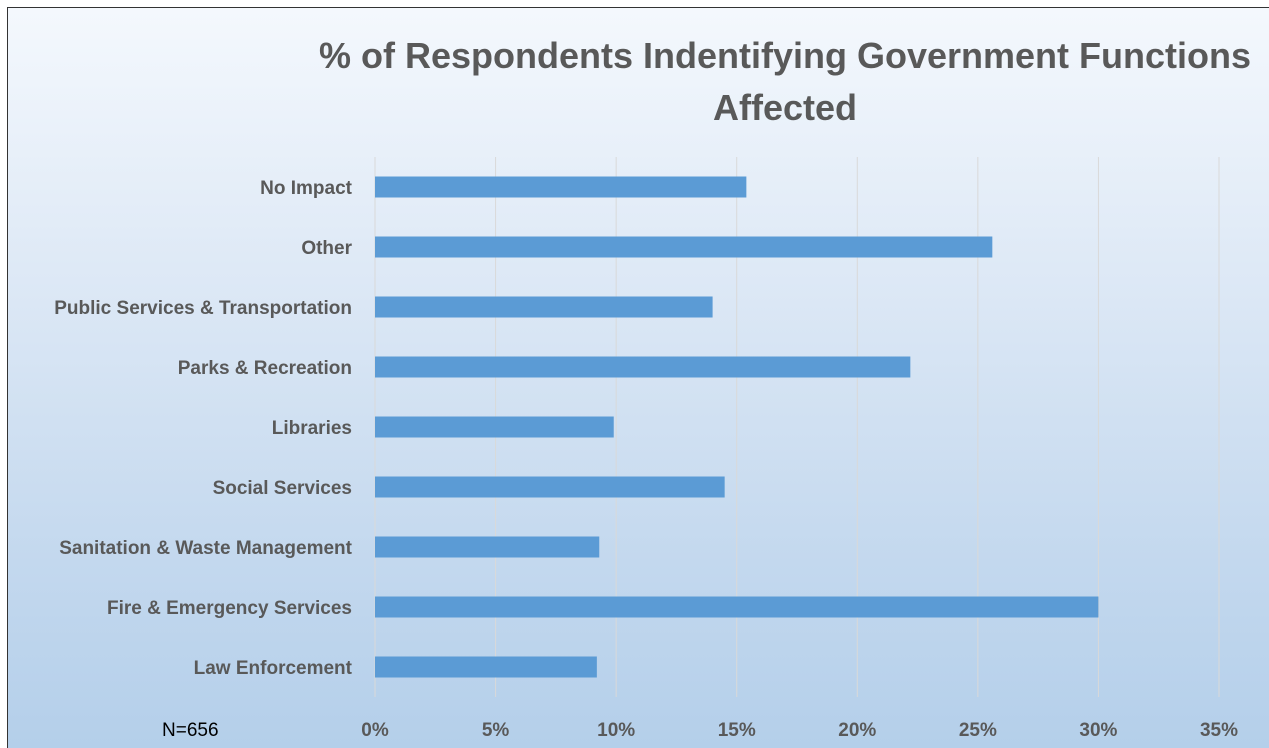 The width and height of the screenshot is (1269, 748). I want to click on x-tick-label: 15%, so click(737, 730).